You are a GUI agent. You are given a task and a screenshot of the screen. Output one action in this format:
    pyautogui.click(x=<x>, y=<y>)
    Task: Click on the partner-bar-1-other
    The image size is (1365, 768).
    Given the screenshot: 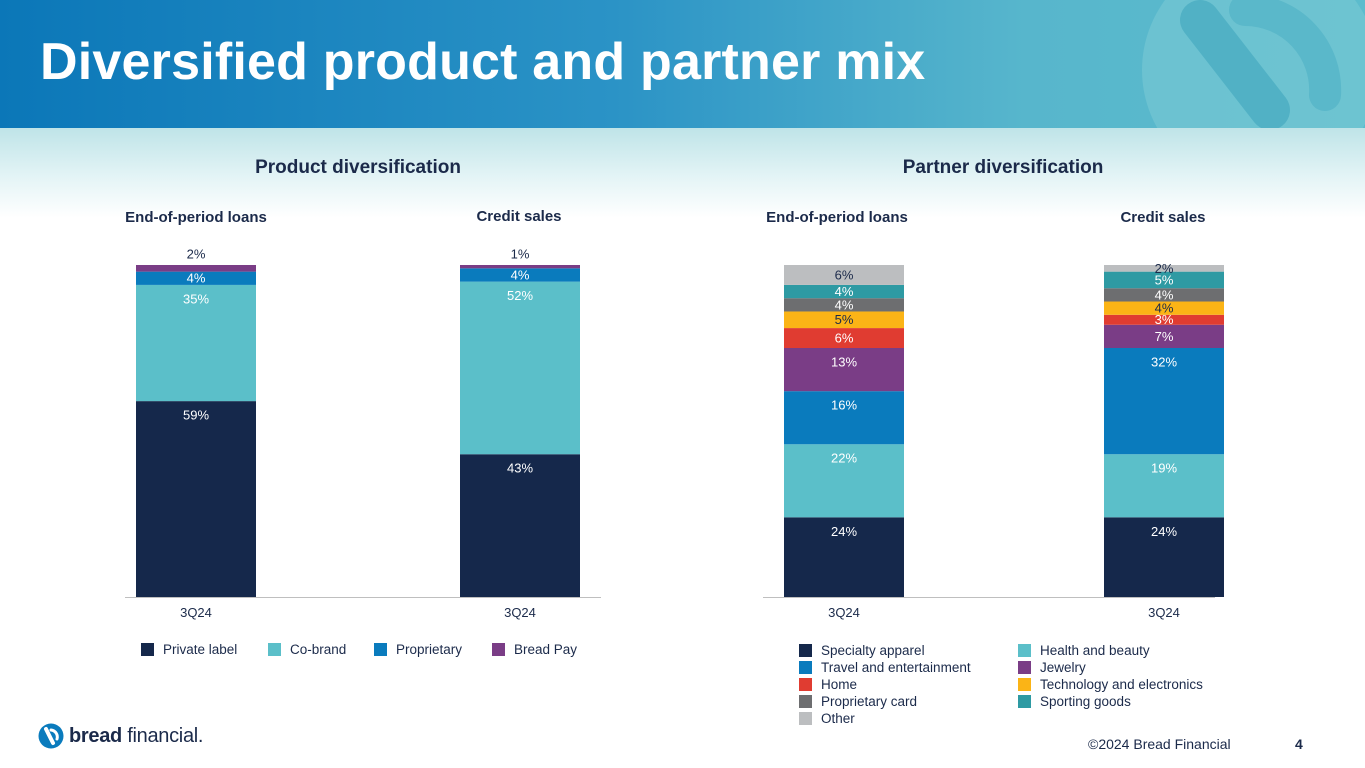 What is the action you would take?
    pyautogui.click(x=844, y=275)
    